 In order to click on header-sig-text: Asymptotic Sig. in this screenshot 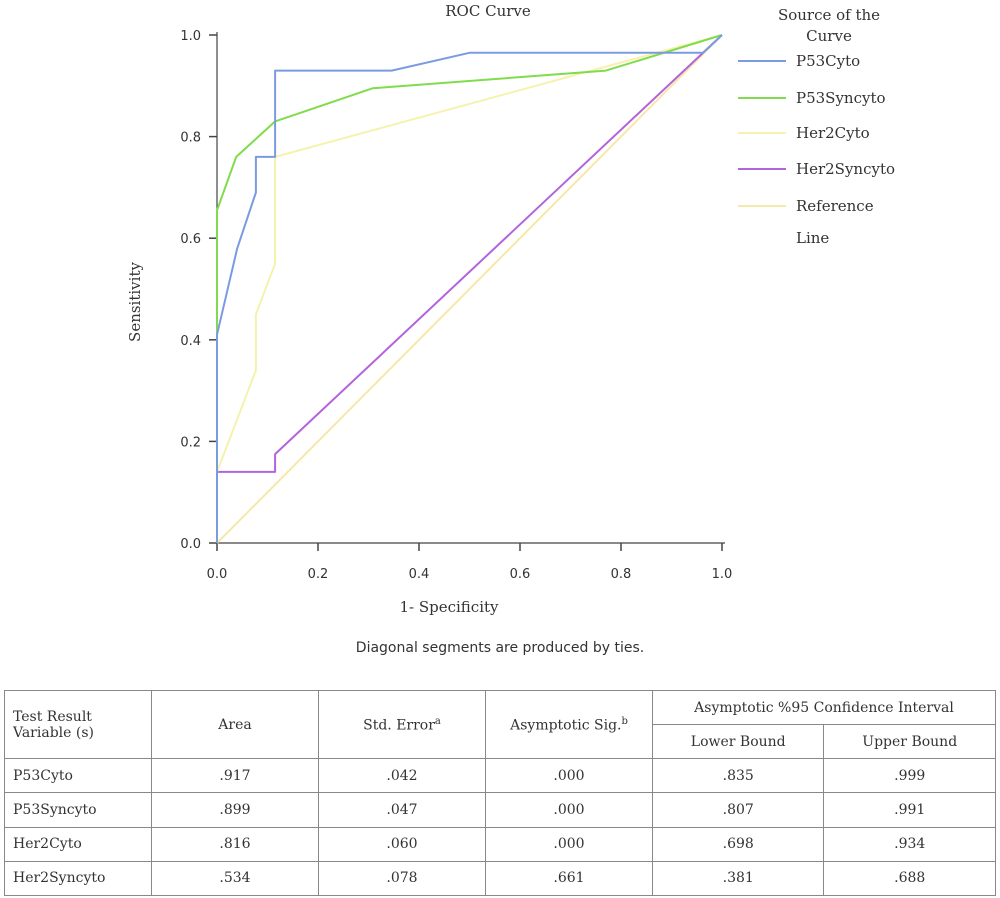, I will do `click(566, 725)`.